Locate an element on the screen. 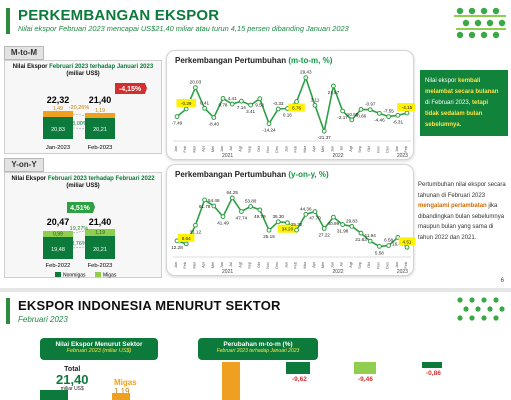 This screenshot has height=400, width=511. data-label: 12.28 is located at coordinates (177, 247).